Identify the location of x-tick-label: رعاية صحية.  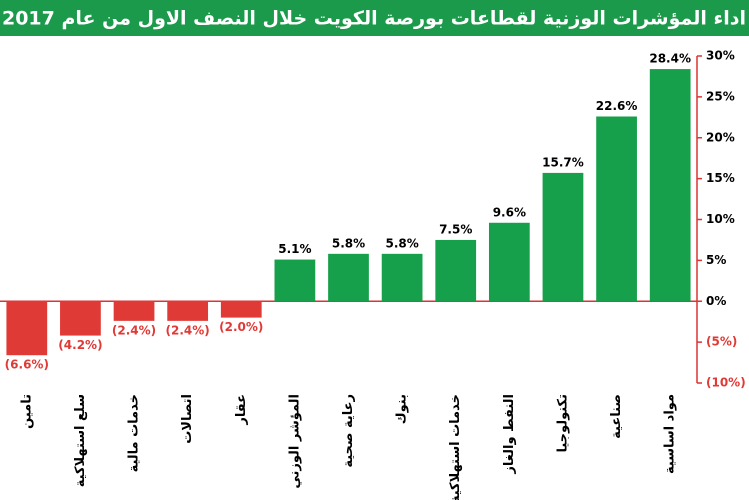
(348, 431).